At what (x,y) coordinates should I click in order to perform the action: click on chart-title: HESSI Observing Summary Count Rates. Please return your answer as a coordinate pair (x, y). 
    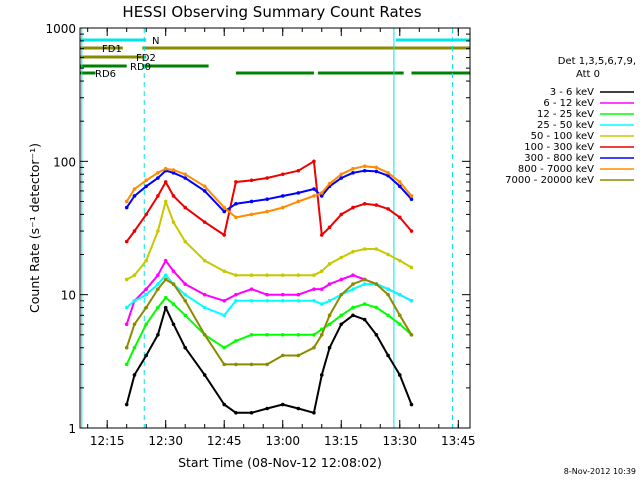
    Looking at the image, I should click on (271, 12).